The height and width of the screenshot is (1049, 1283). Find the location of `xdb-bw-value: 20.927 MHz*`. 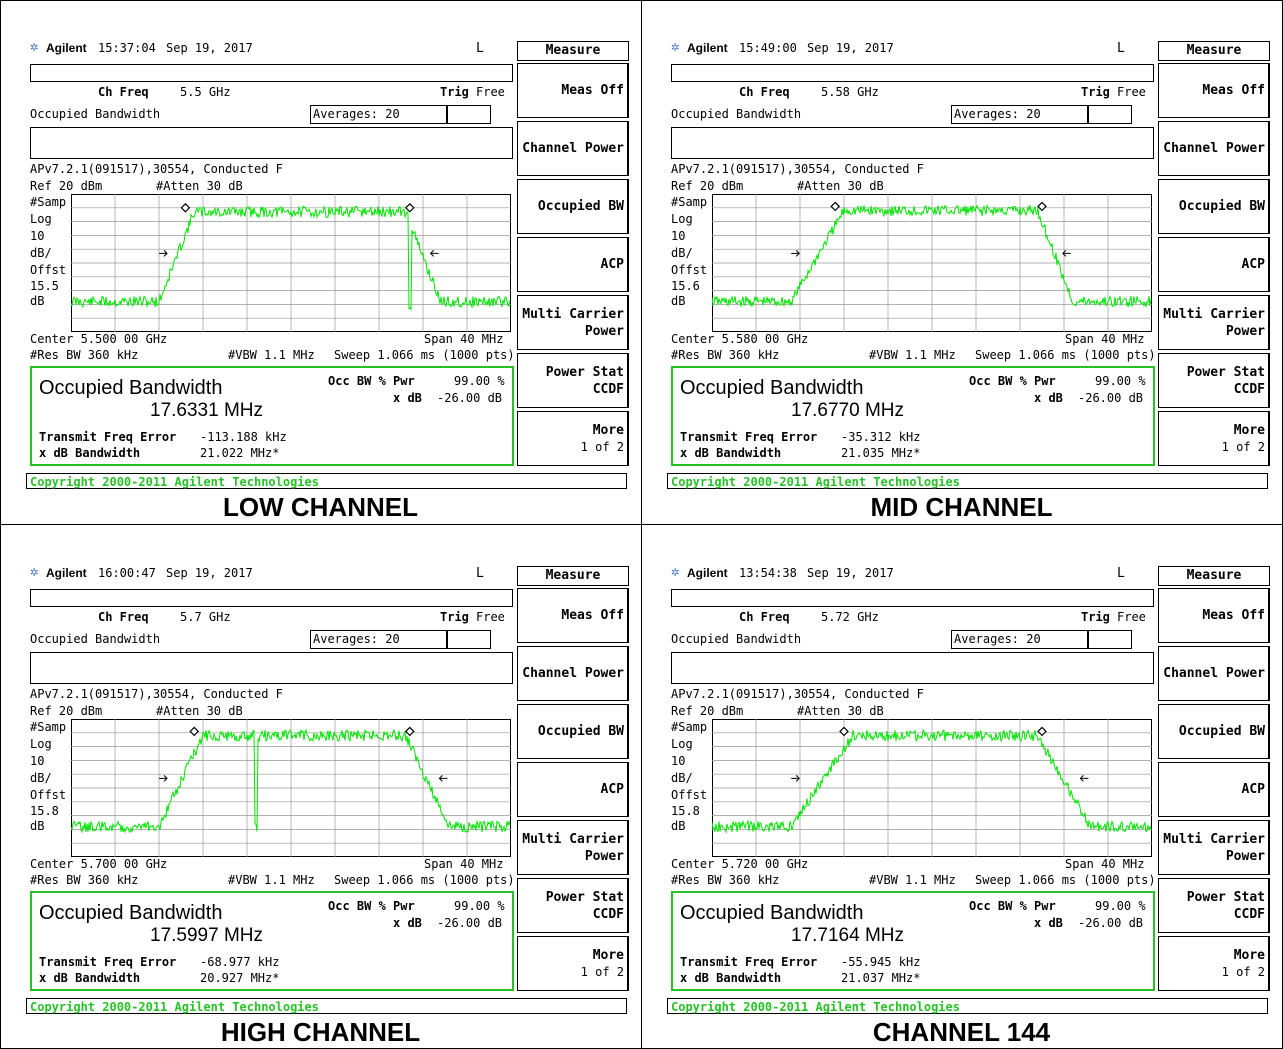

xdb-bw-value: 20.927 MHz* is located at coordinates (240, 978).